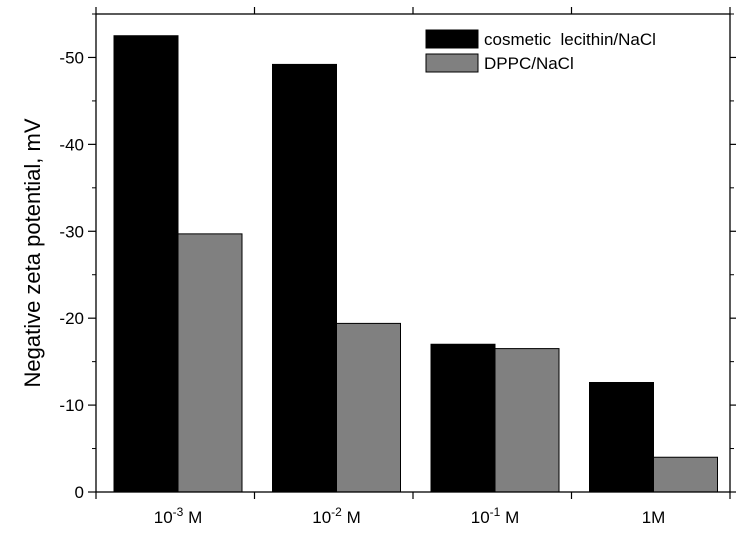 This screenshot has width=736, height=534. I want to click on y-axis-label: Negative zeta potential, mV, so click(32, 252).